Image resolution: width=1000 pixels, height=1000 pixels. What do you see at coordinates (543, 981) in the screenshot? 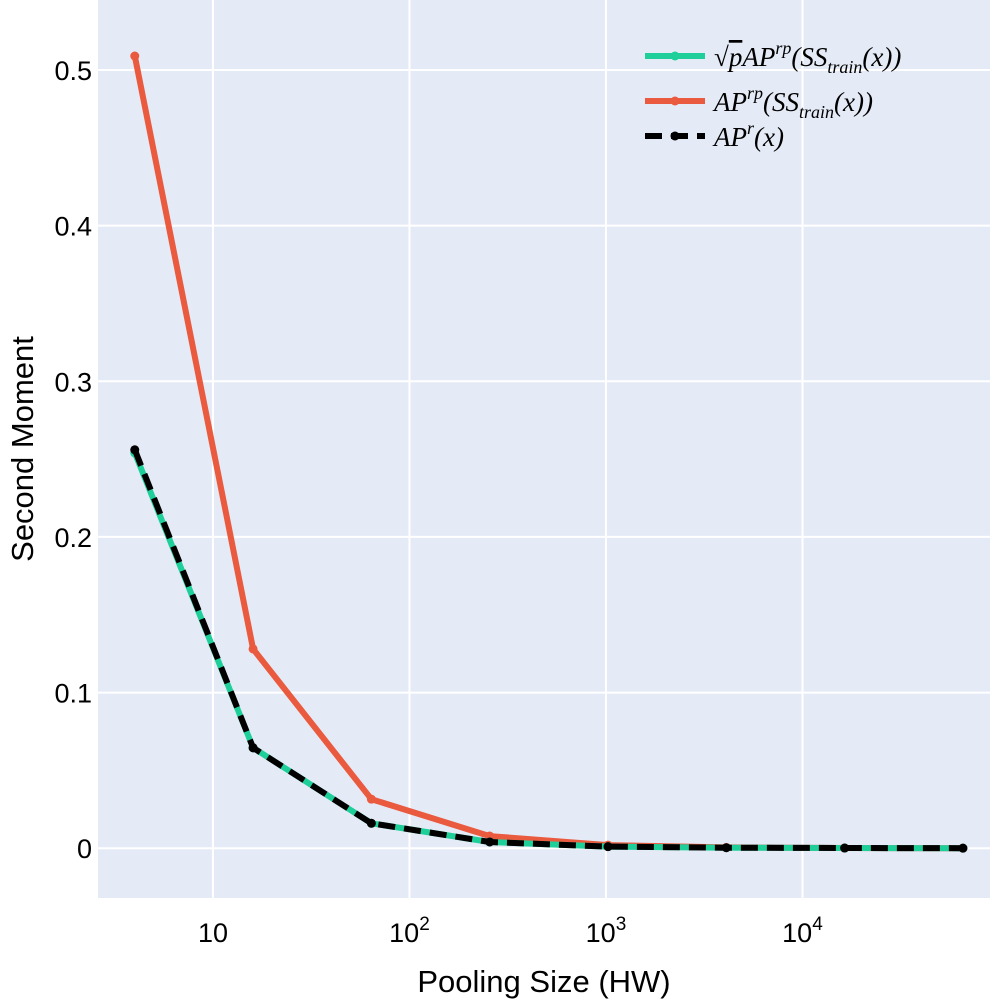
I see `x-axis-title: Pooling Size (HW)` at bounding box center [543, 981].